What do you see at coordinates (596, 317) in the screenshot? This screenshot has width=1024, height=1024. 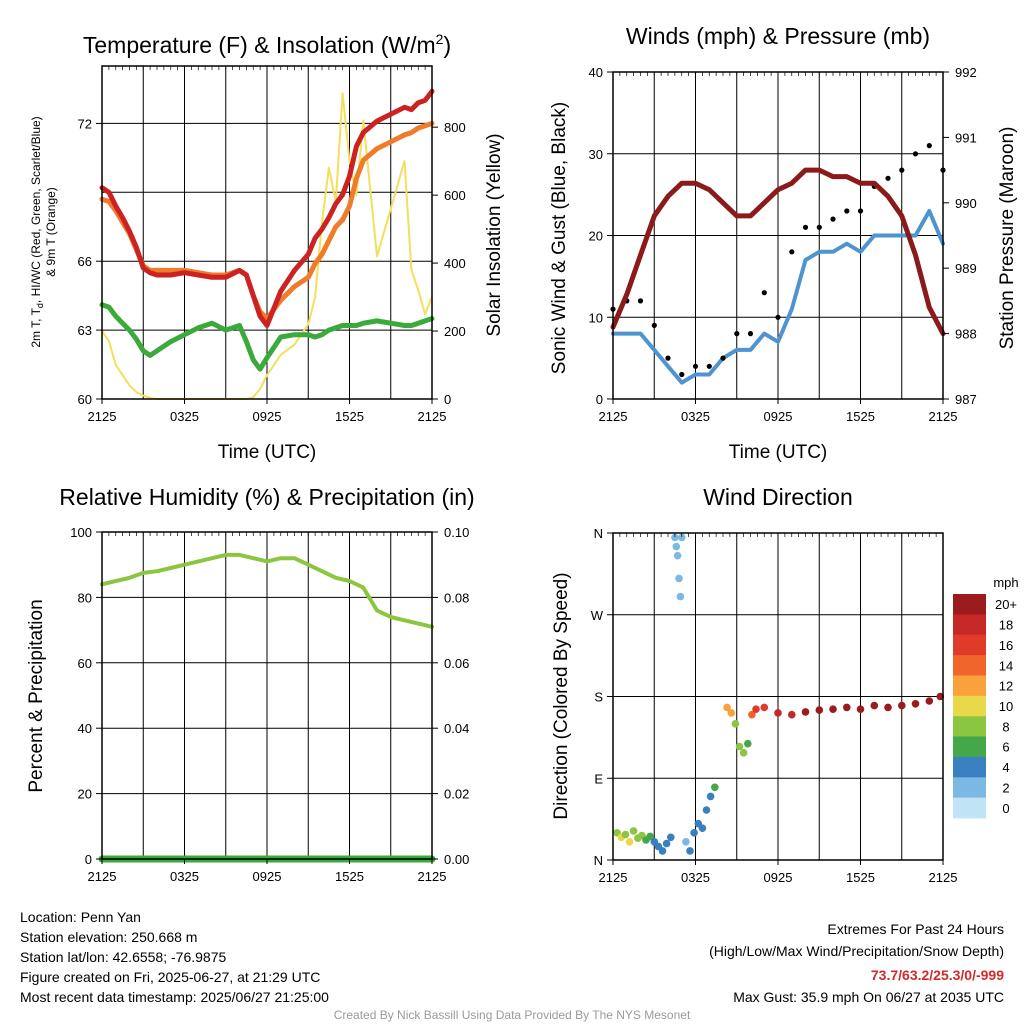 I see `y-tick-label: 10` at bounding box center [596, 317].